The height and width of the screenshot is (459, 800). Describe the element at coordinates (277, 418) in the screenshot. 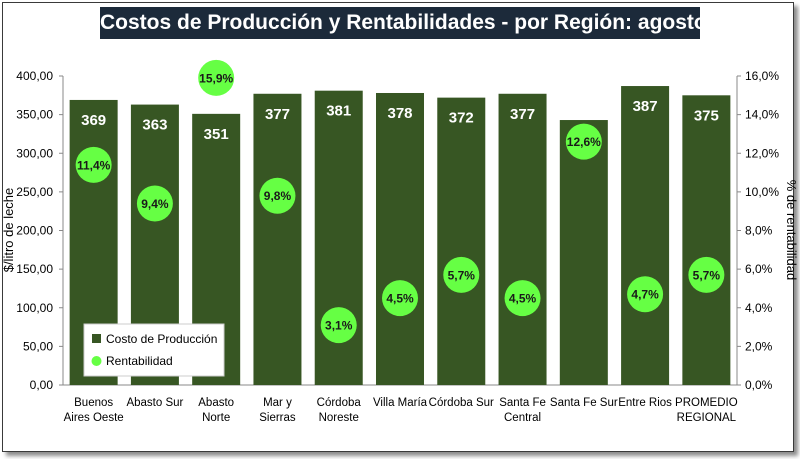

I see `x-tick-label: Sierras` at that location.